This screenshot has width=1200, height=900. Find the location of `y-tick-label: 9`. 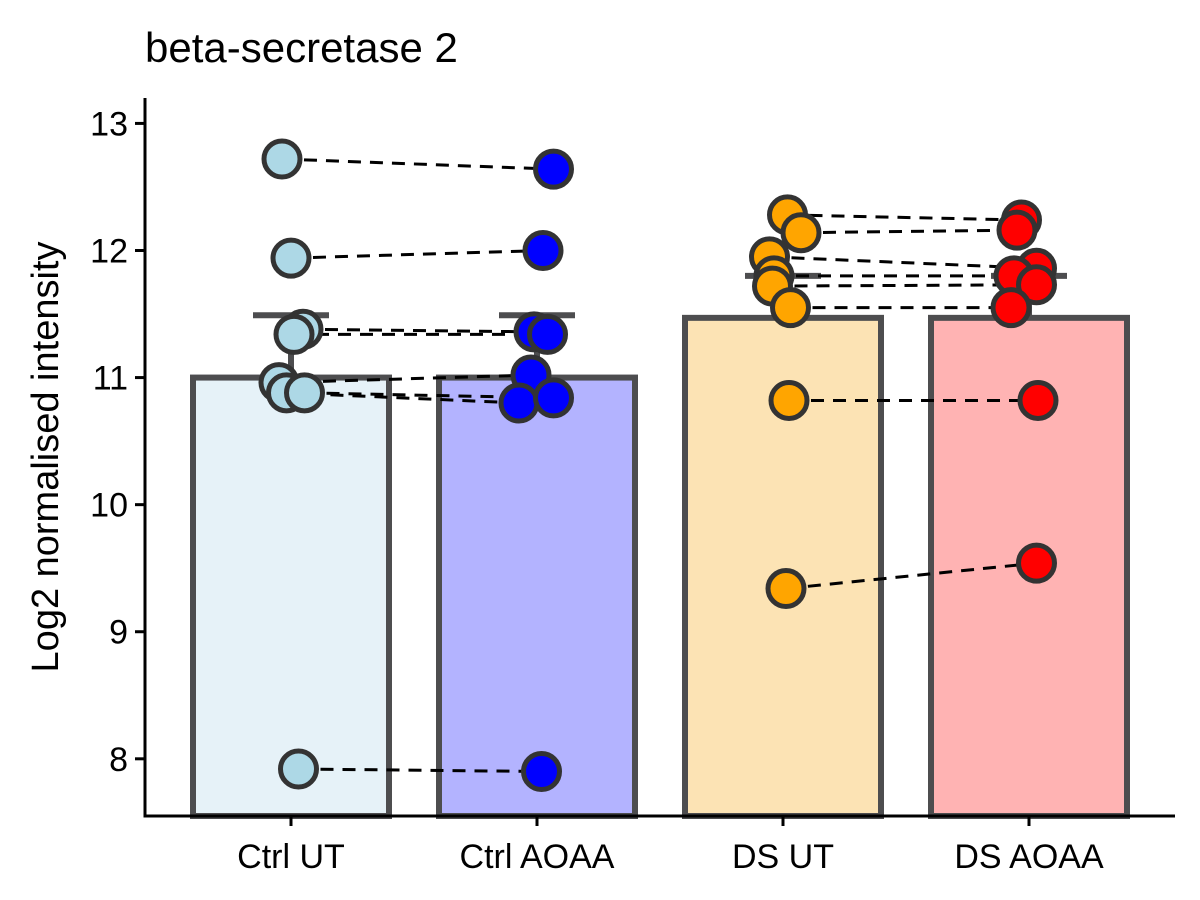

y-tick-label: 9 is located at coordinates (118, 633).